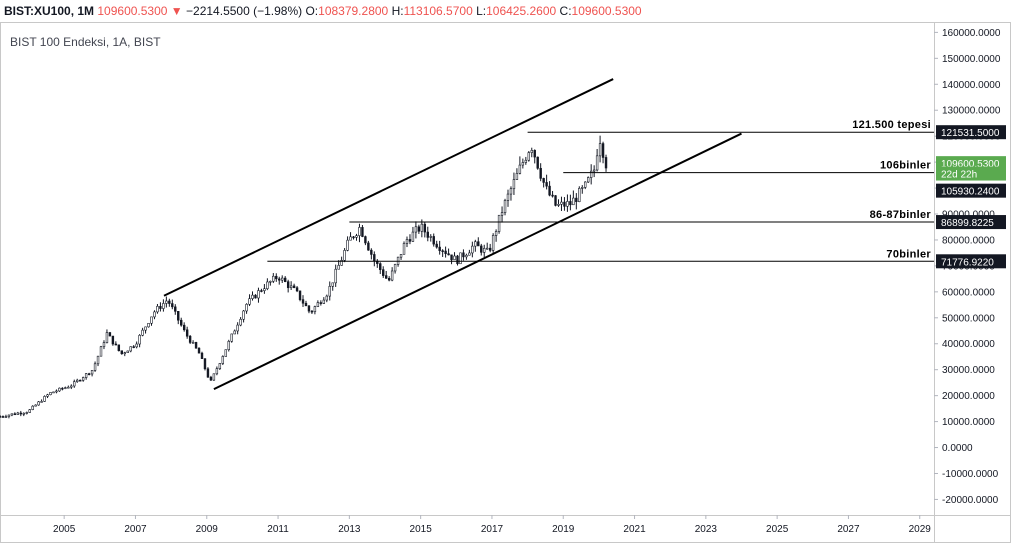  What do you see at coordinates (905, 166) in the screenshot?
I see `level-annotation: 106binler` at bounding box center [905, 166].